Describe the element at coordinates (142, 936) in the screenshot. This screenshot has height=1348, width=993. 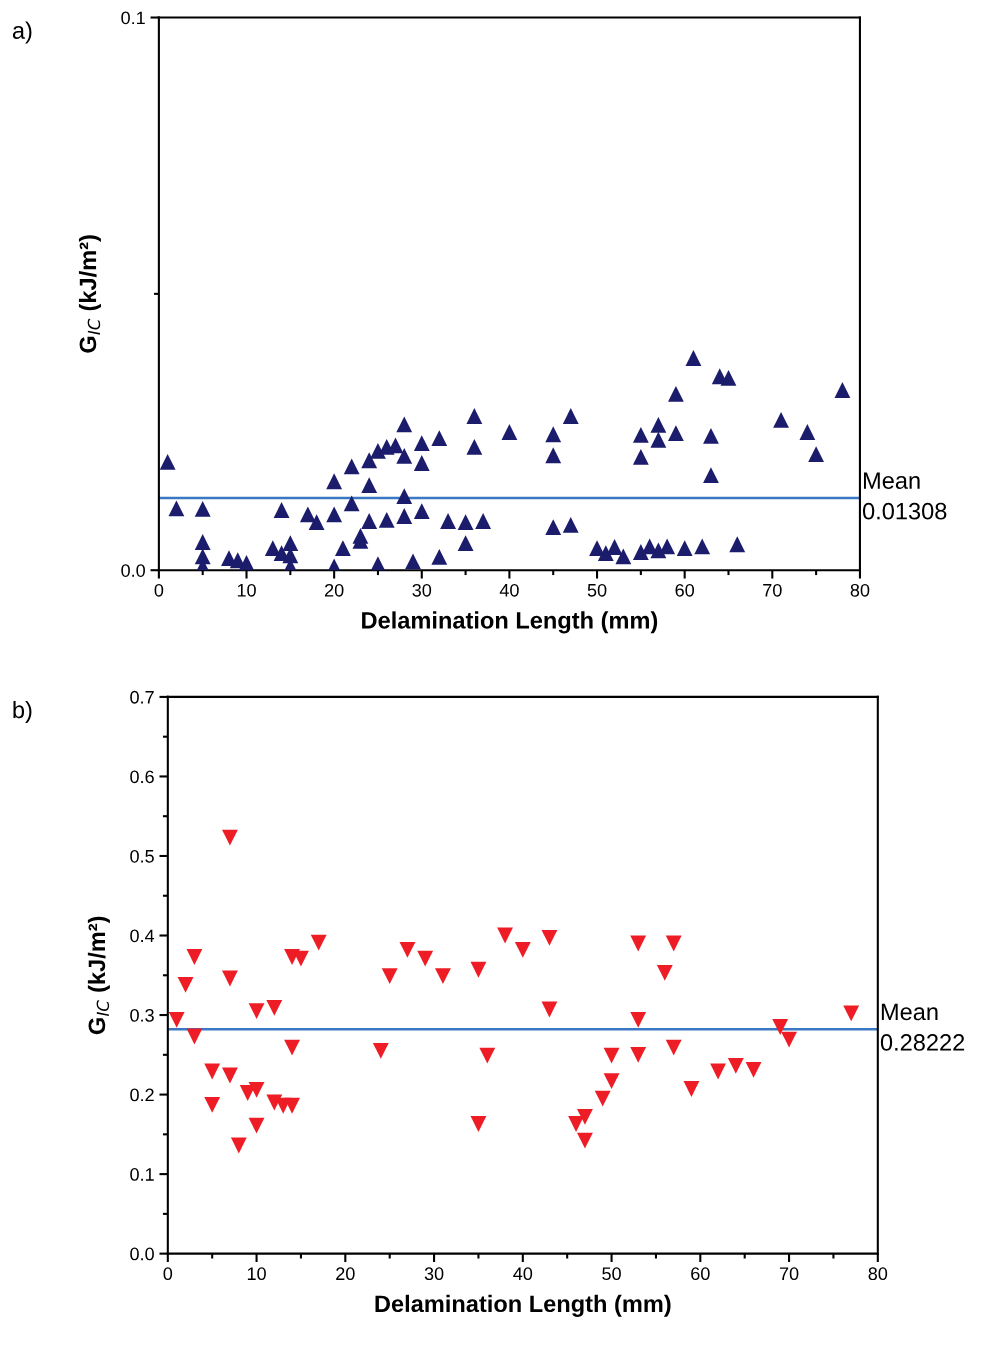
I see `y-tick-label: 0.4` at that location.